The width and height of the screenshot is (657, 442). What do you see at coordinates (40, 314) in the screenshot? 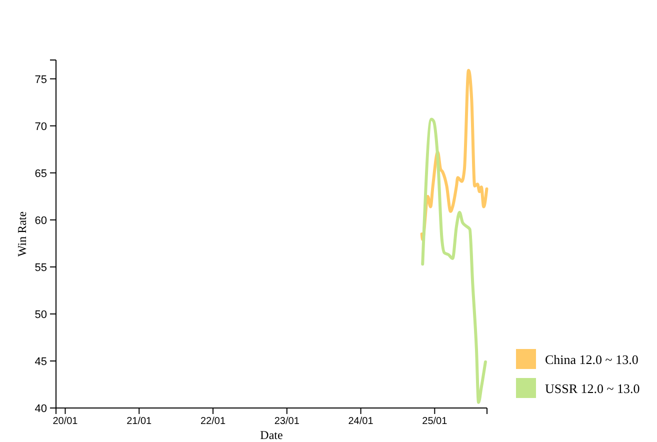
I see `y-tick-label: 50` at bounding box center [40, 314].